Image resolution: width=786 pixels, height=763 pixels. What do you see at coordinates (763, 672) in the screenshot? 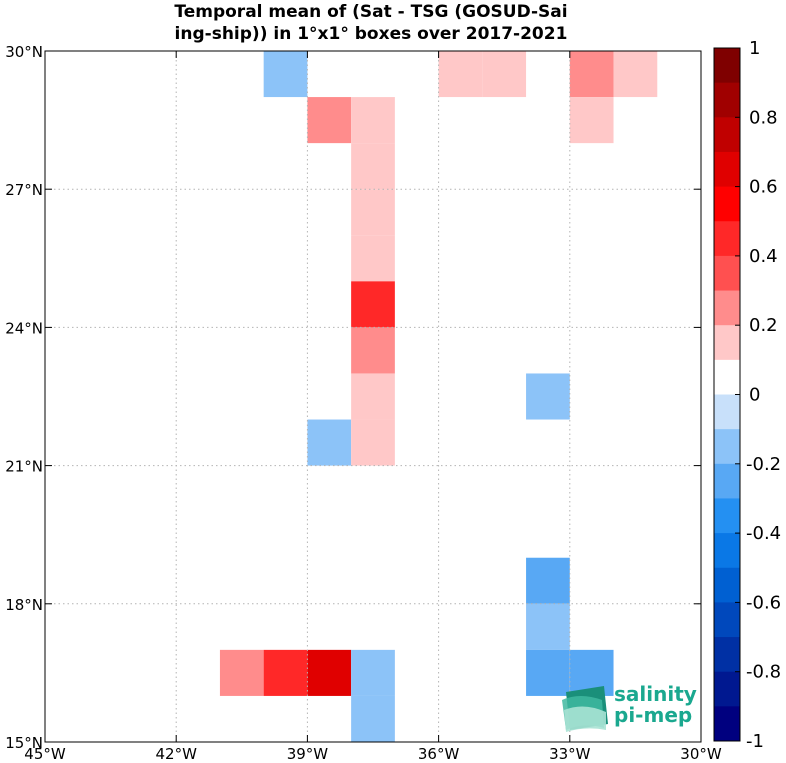
I see `colorbar-tick-label: -0.8` at bounding box center [763, 672].